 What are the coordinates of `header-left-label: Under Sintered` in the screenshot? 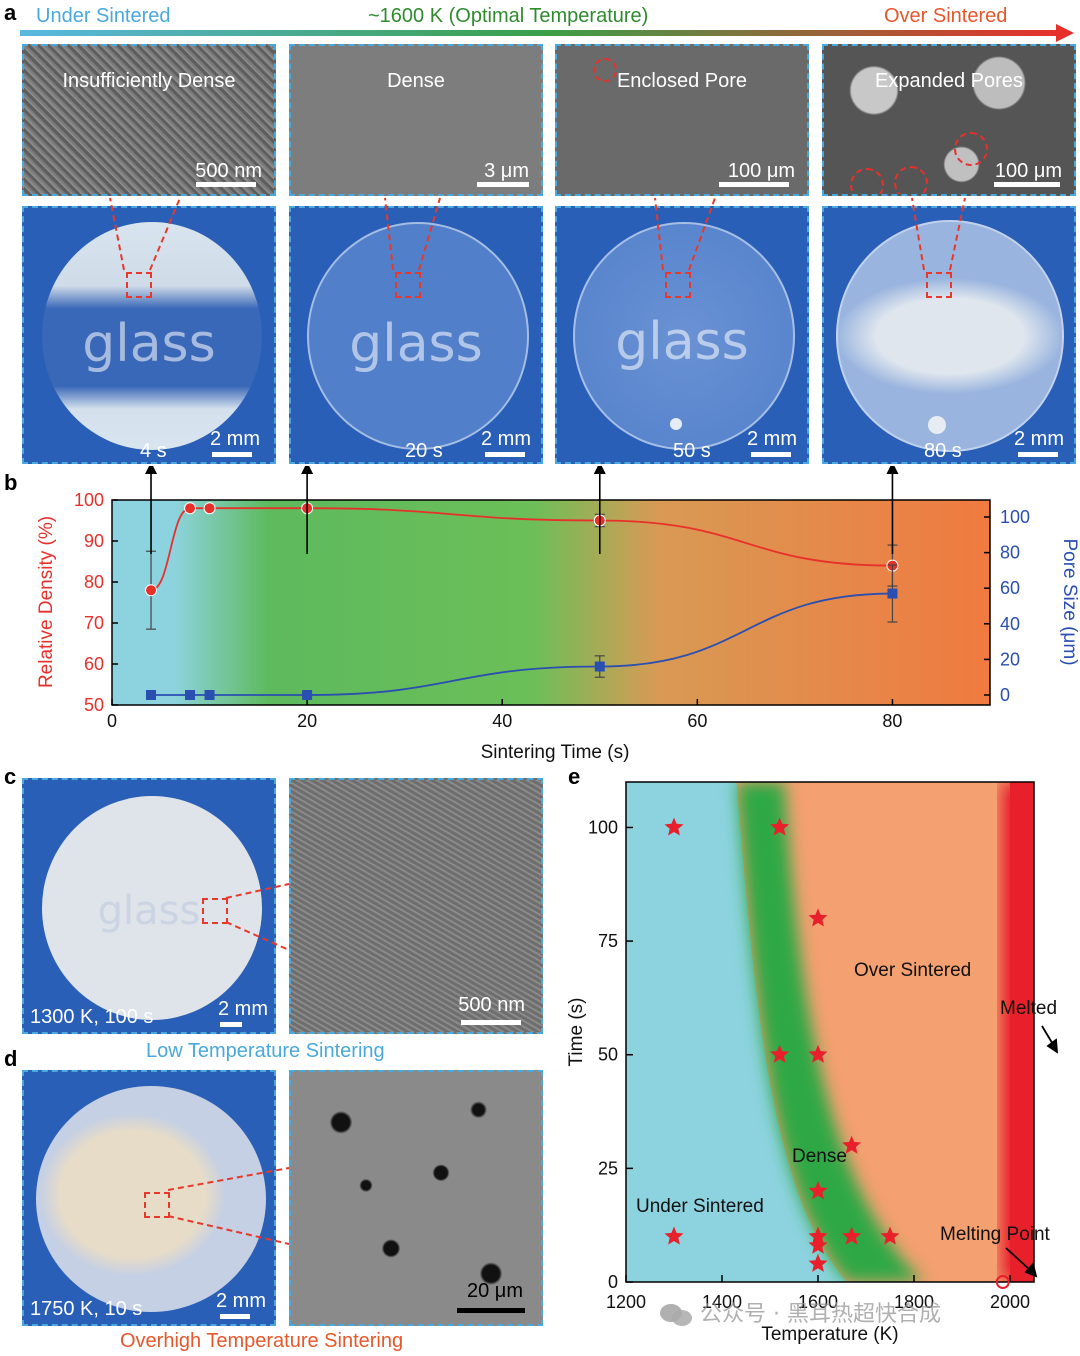 It's located at (103, 16).